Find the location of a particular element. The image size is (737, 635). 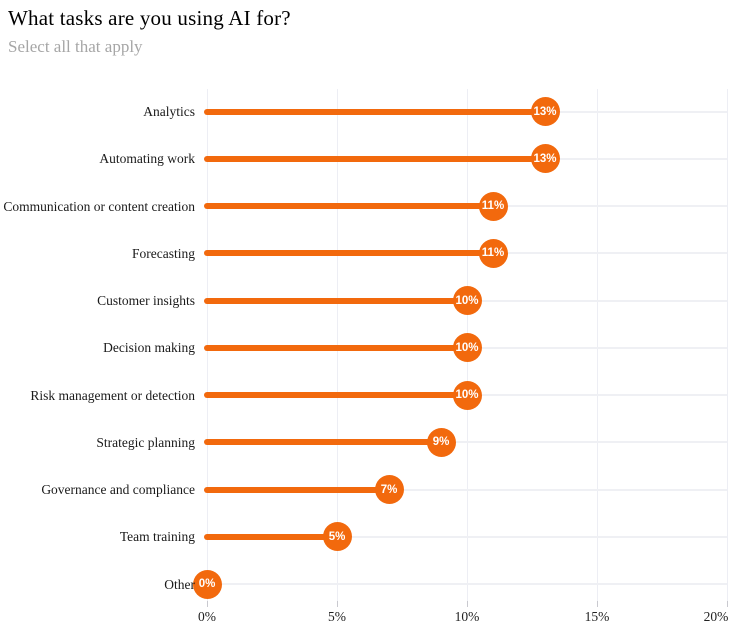

value-dot: 0% is located at coordinates (207, 584).